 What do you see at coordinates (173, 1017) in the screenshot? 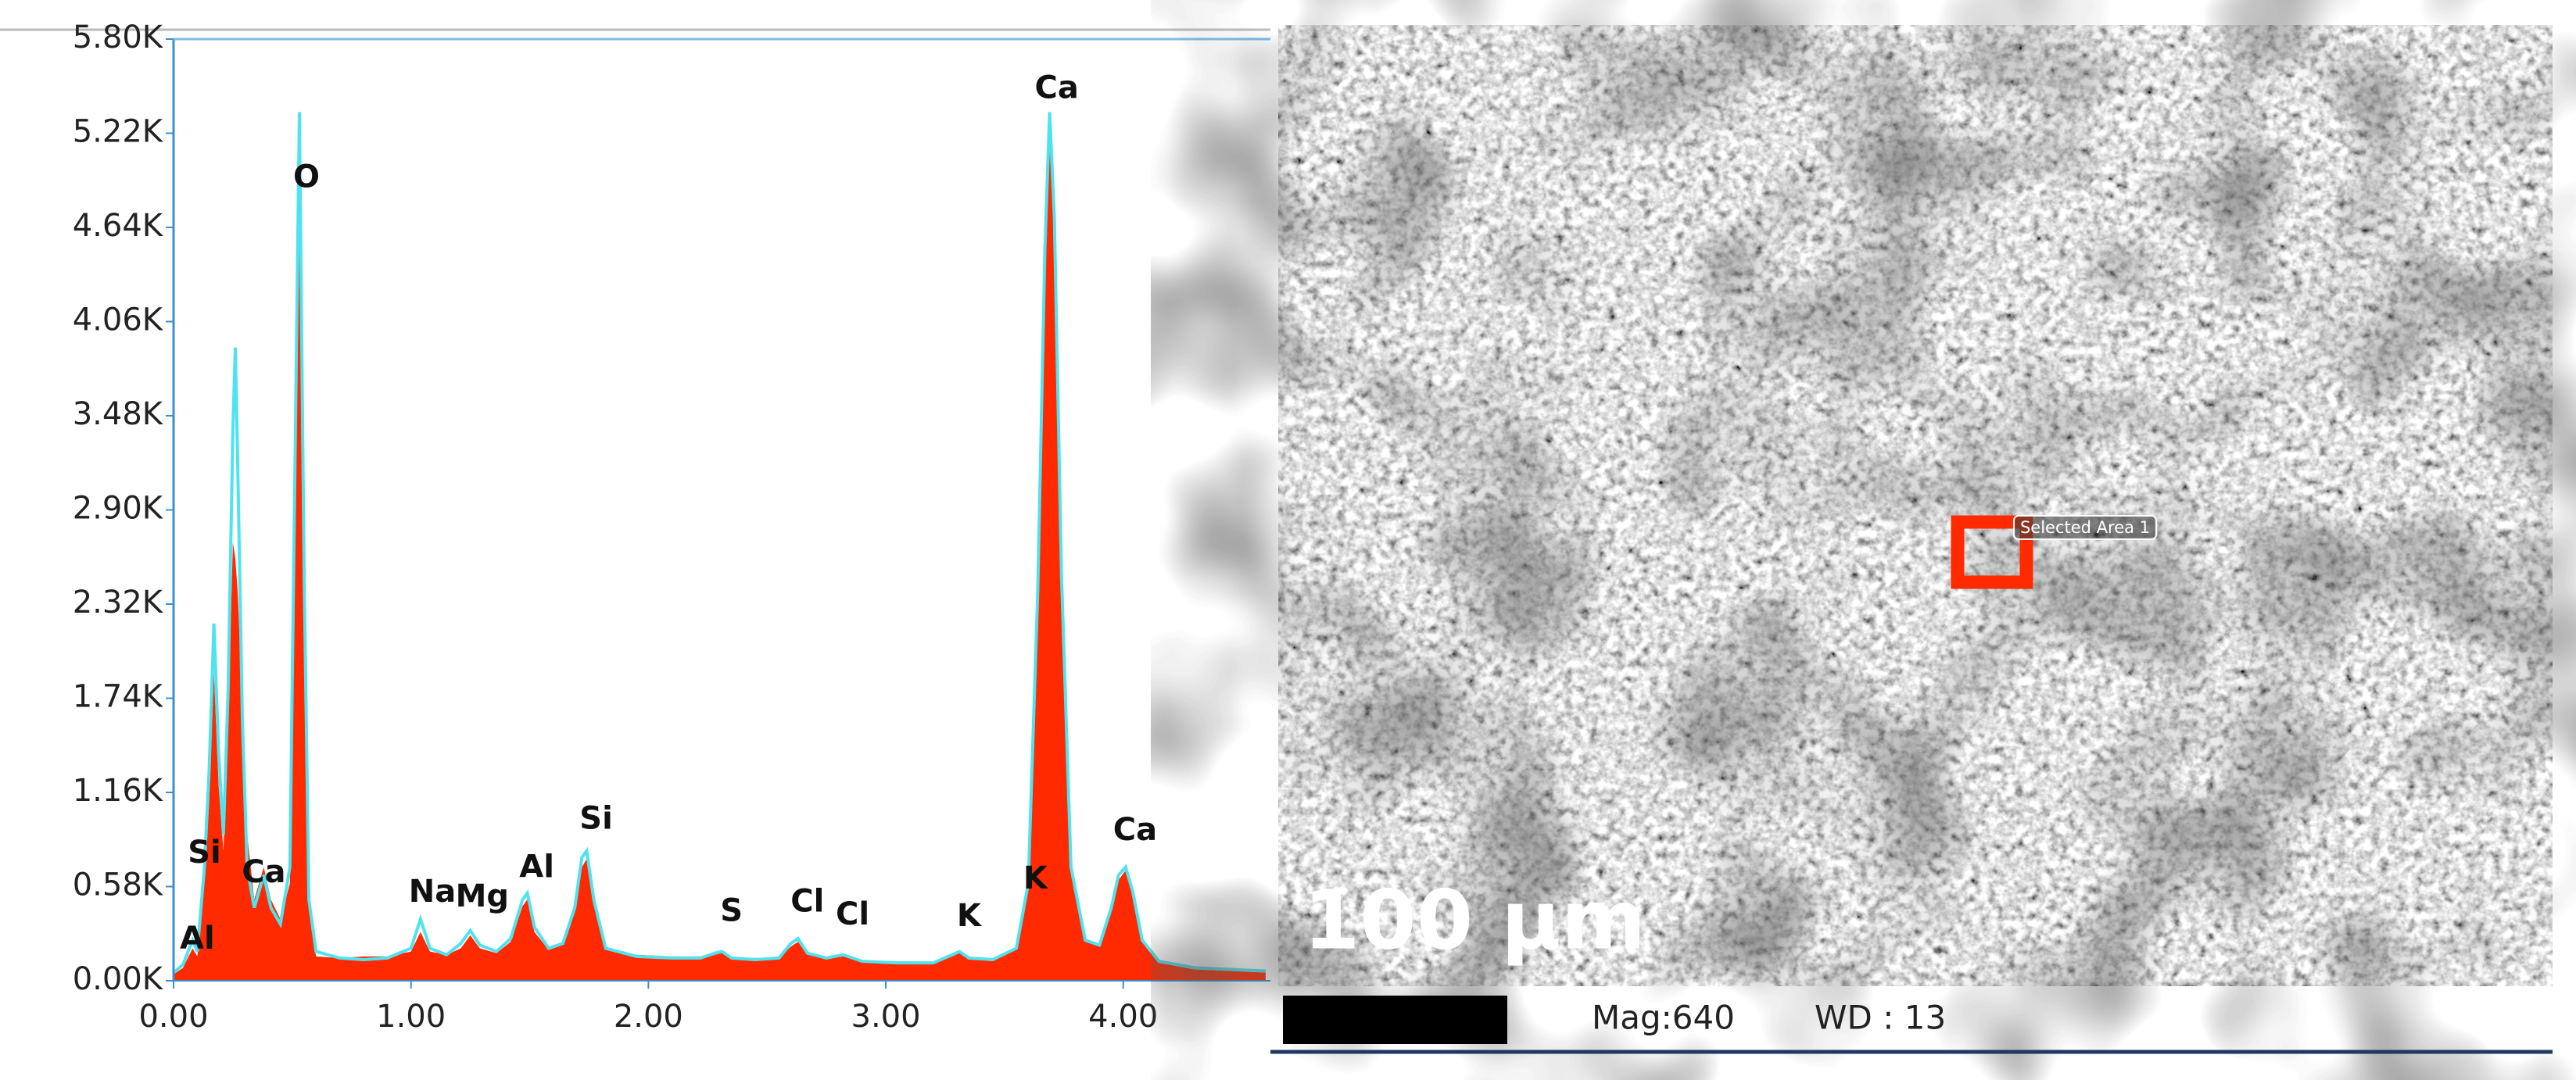
I see `x-tick-label: 0.00` at bounding box center [173, 1017].